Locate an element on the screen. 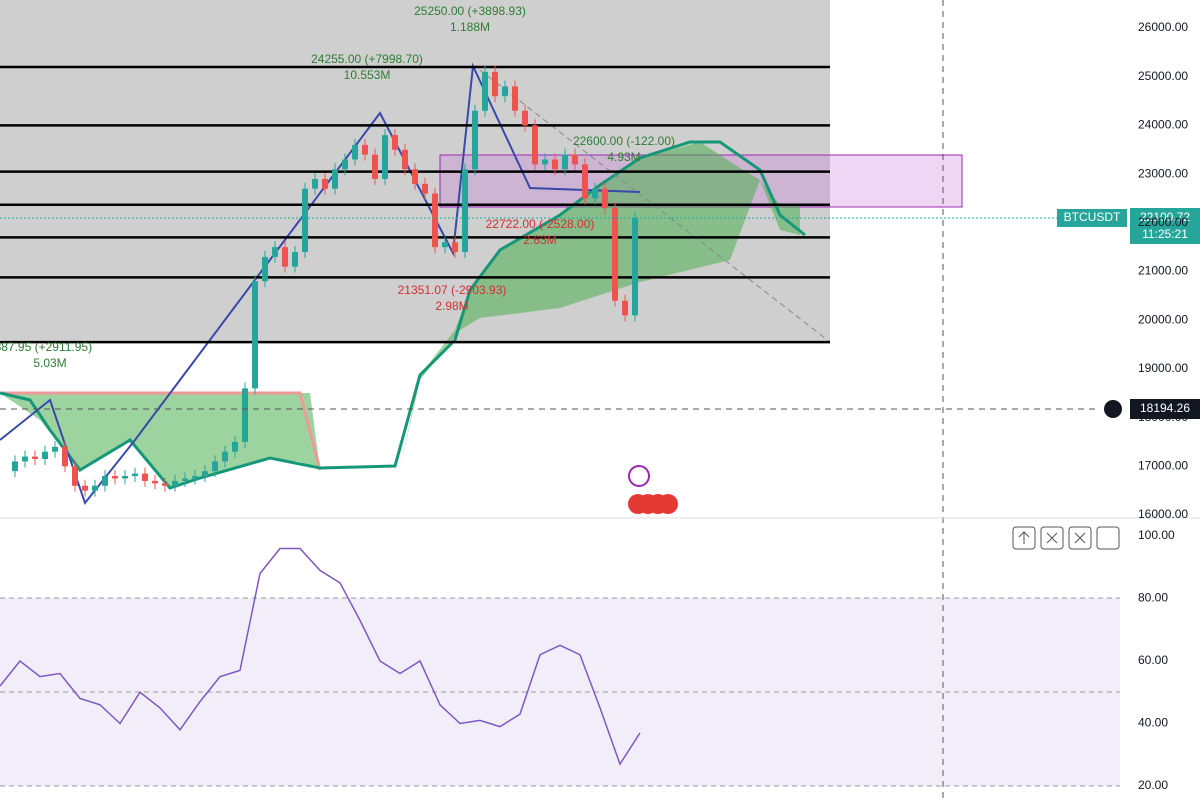 The width and height of the screenshot is (1200, 808). price-tick-label: 23000.00 is located at coordinates (1163, 173).